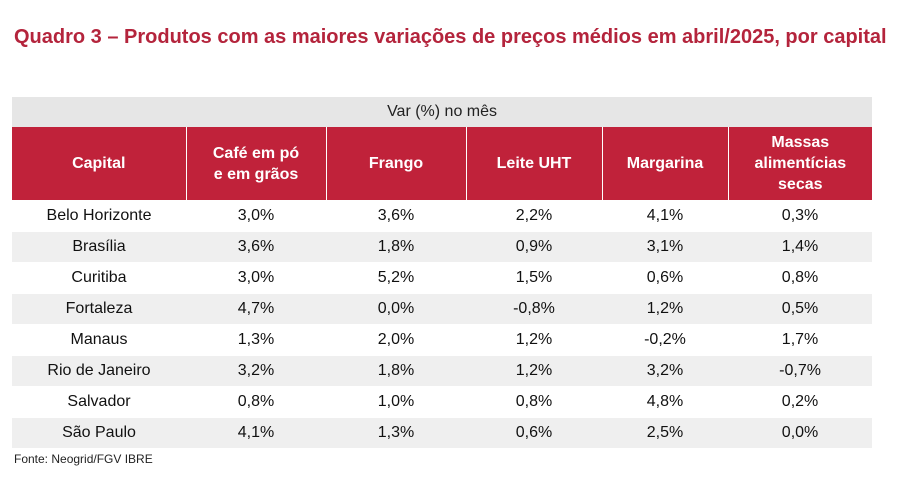  Describe the element at coordinates (99, 309) in the screenshot. I see `capital-cell: Fortaleza` at that location.